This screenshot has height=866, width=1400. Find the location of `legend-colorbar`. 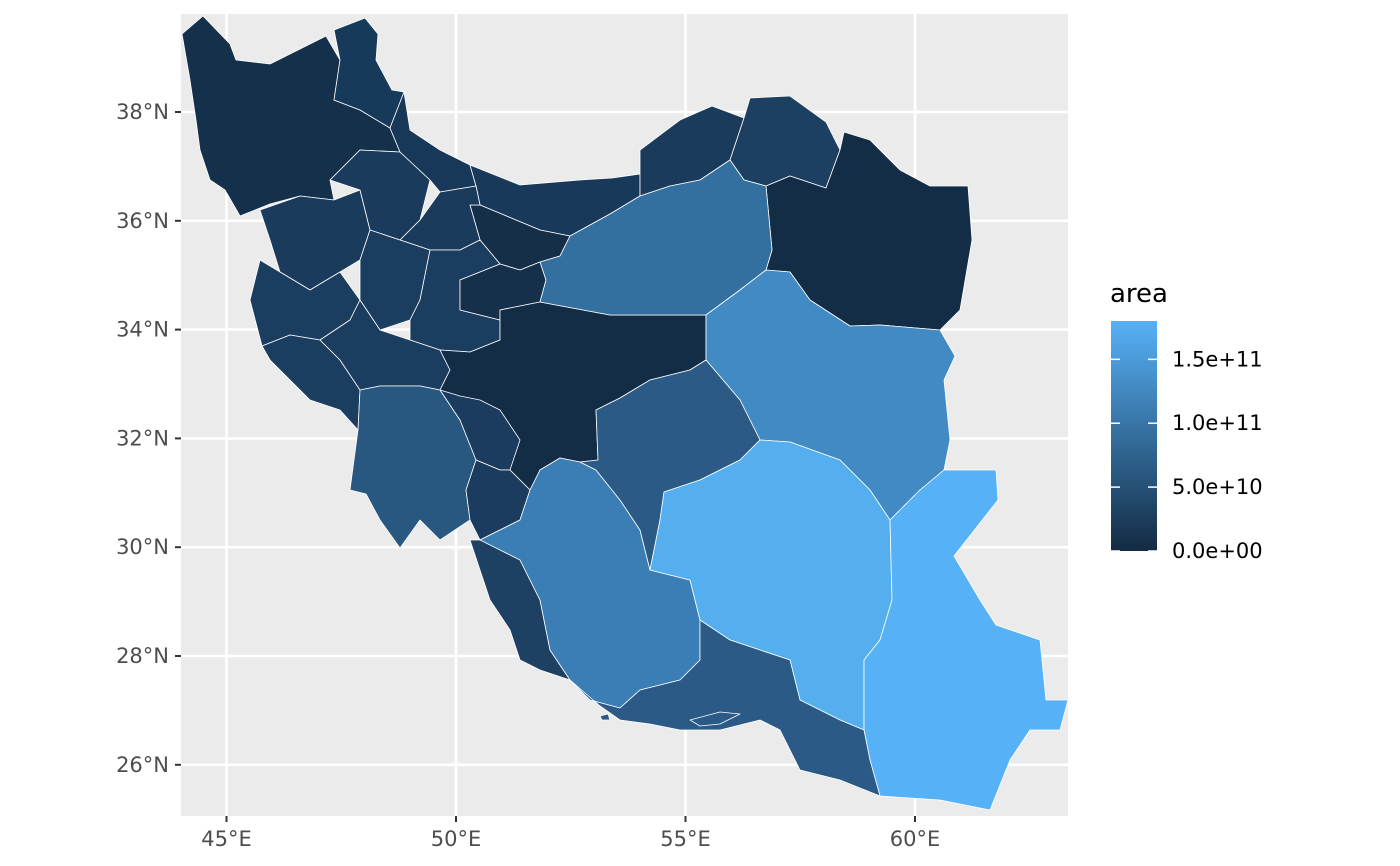

legend-colorbar is located at coordinates (1134, 436).